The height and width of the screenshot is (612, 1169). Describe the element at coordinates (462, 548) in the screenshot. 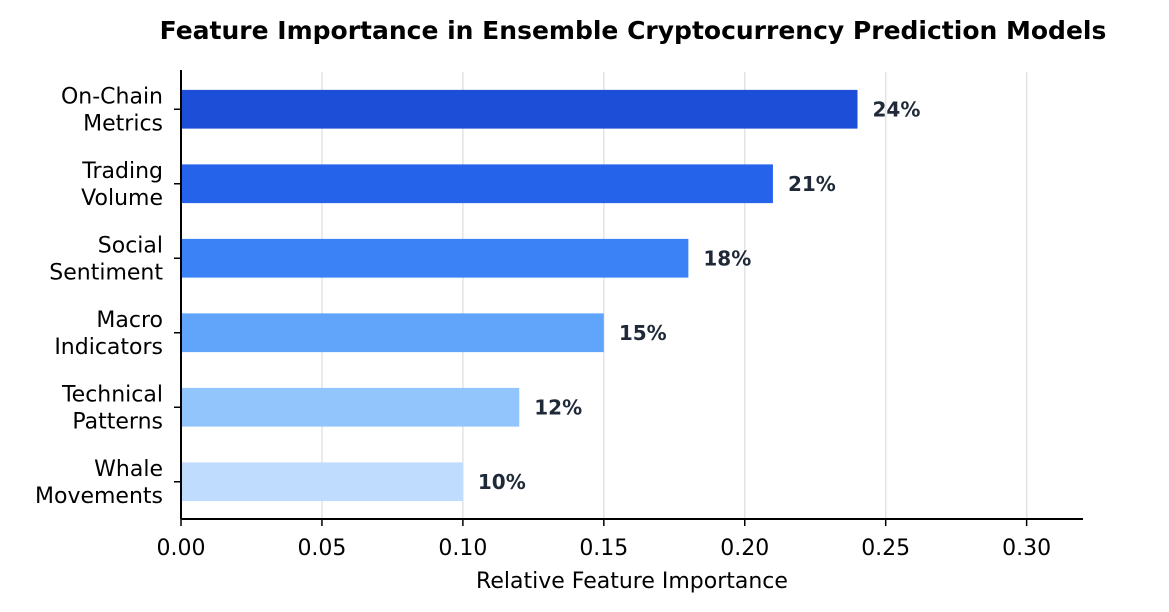

I see `x-tick-label: 0.10` at that location.